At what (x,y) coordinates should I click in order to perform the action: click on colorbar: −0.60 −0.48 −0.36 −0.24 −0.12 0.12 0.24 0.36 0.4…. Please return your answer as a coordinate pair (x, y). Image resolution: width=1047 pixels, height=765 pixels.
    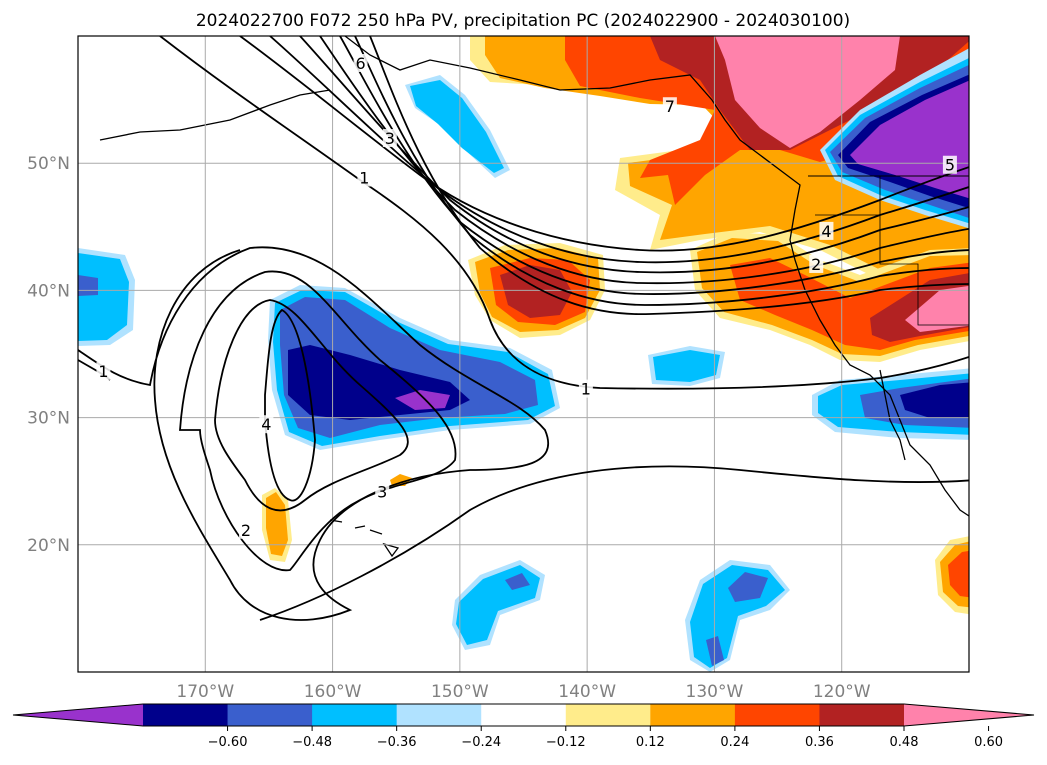
    Looking at the image, I should click on (523, 726).